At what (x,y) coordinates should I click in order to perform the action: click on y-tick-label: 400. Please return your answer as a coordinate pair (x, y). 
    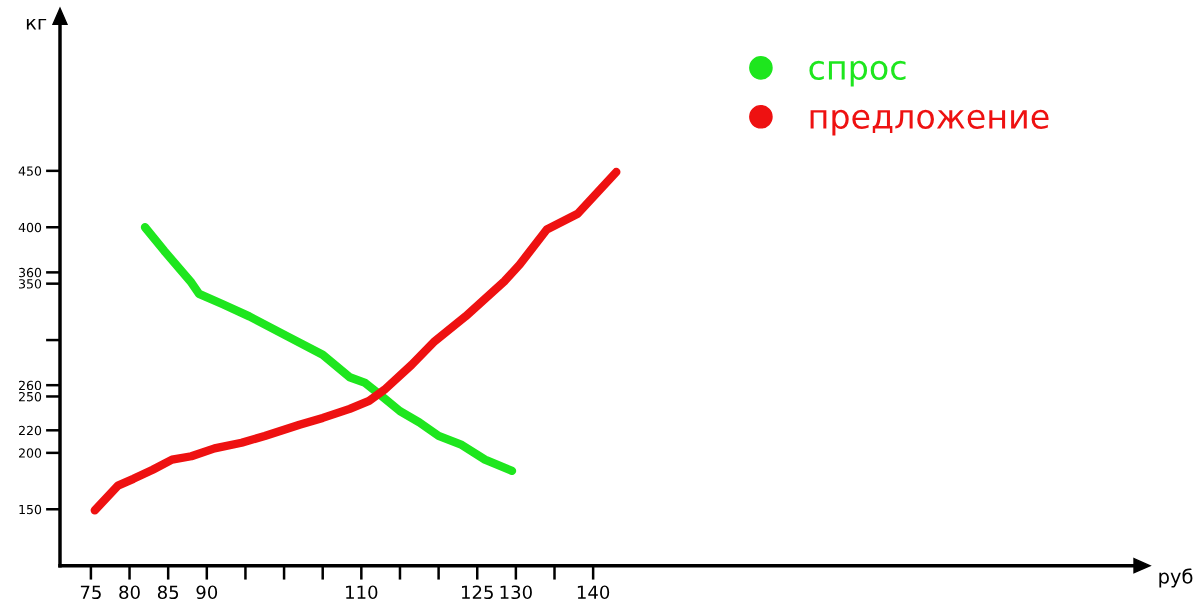
    Looking at the image, I should click on (30, 227).